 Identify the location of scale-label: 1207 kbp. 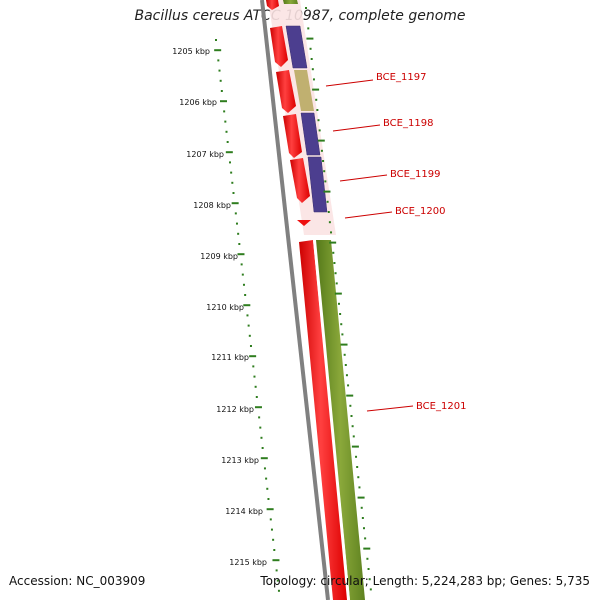
(205, 154).